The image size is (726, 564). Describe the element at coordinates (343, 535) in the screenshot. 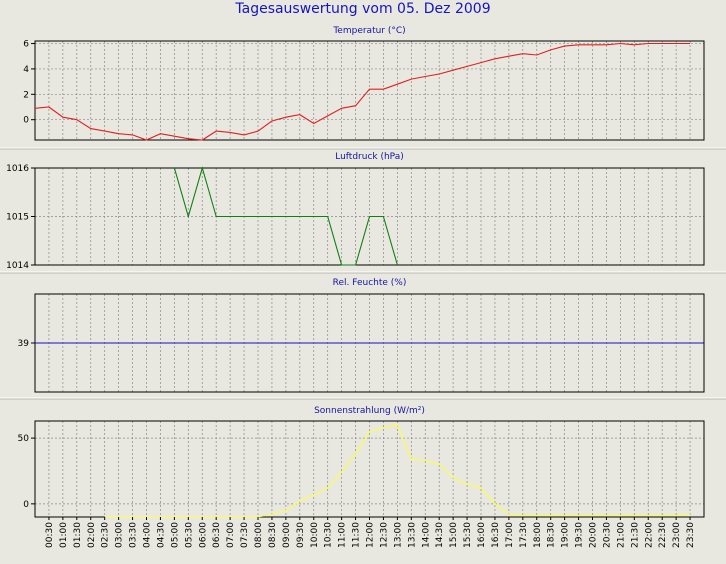

I see `x-tick-label: 11:00` at that location.